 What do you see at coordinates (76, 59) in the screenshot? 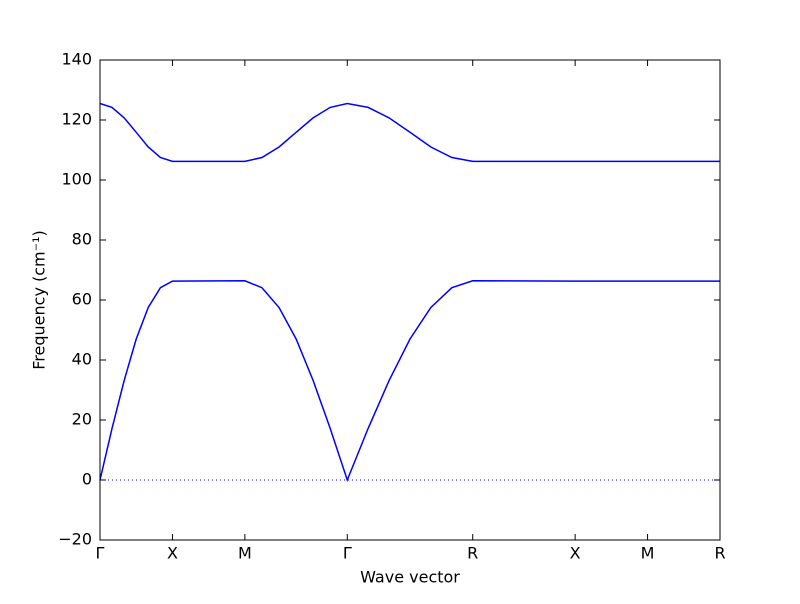
I see `y-tick-label: 140` at bounding box center [76, 59].